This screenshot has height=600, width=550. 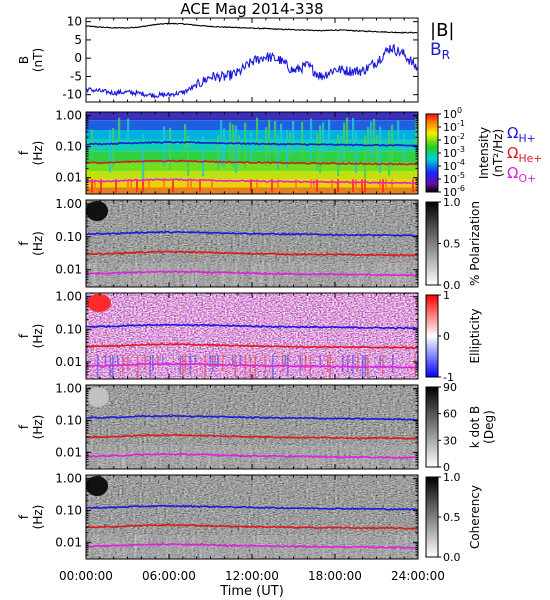 I want to click on panel-coherency: f (Hz) 1.00 0.10 0.01 1.0 0.5 0.0 Coherency, so click(x=249, y=517).